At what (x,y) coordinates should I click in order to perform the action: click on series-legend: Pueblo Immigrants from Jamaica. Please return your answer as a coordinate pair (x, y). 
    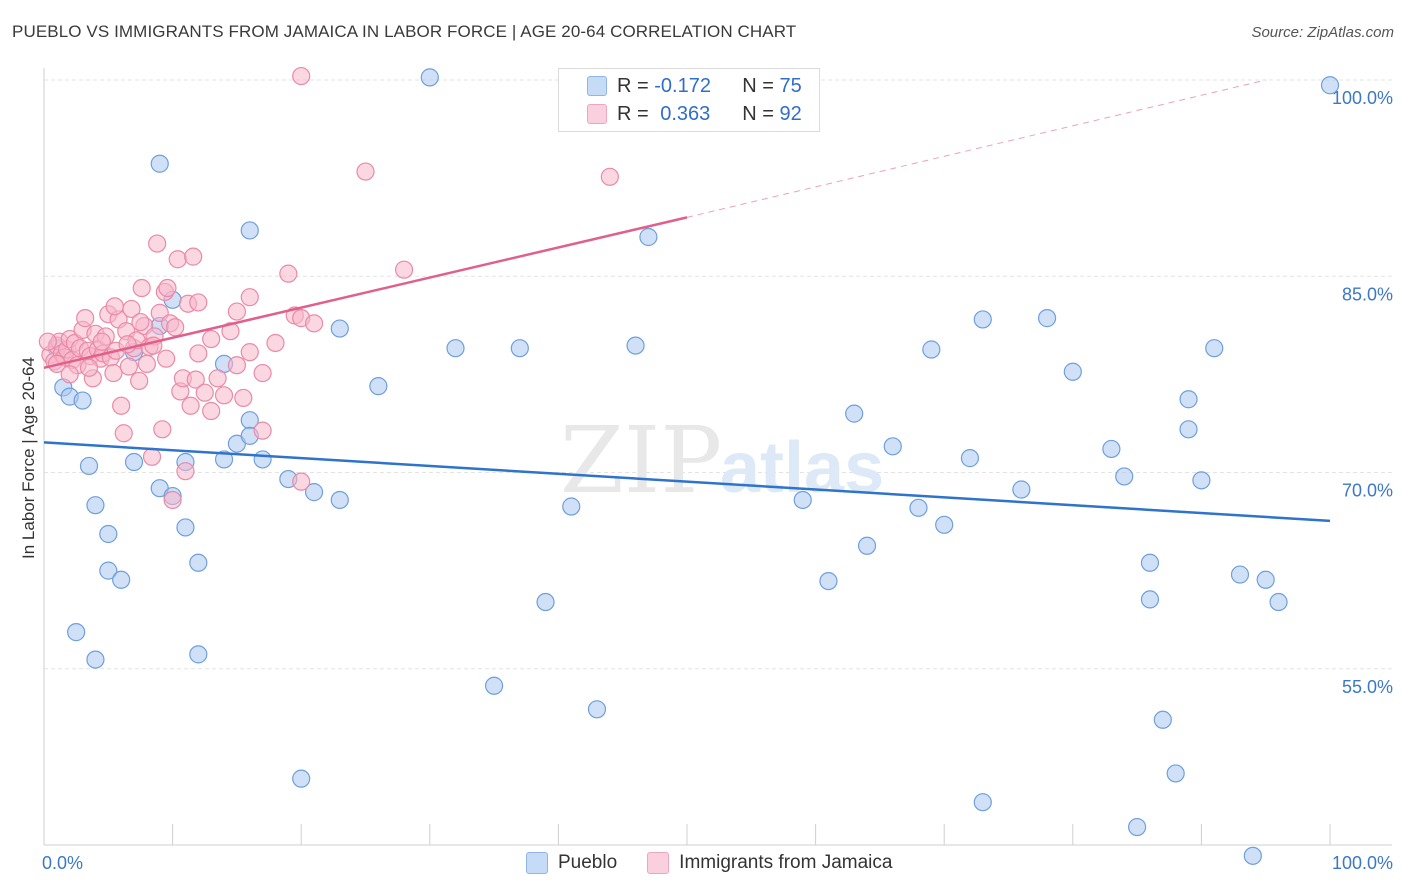
    Looking at the image, I should click on (724, 863).